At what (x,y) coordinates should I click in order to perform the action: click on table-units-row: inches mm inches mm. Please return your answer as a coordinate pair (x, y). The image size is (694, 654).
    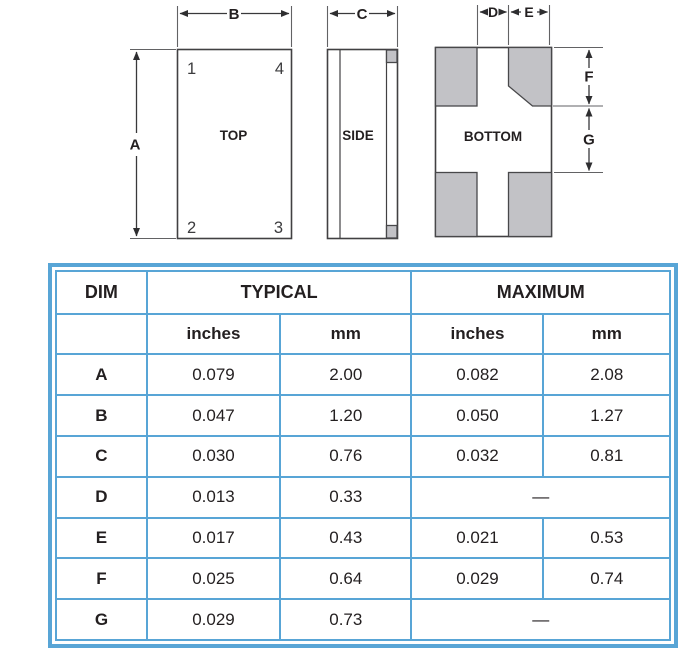
    Looking at the image, I should click on (363, 334).